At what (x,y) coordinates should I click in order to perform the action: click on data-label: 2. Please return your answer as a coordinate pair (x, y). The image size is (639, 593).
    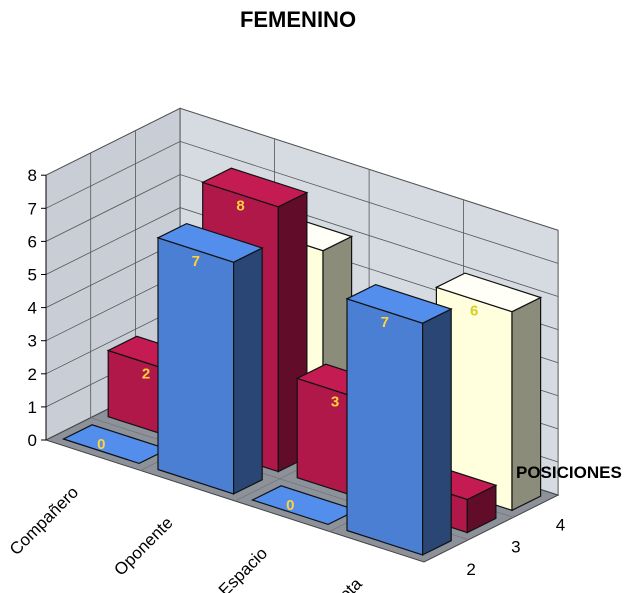
    Looking at the image, I should click on (146, 374).